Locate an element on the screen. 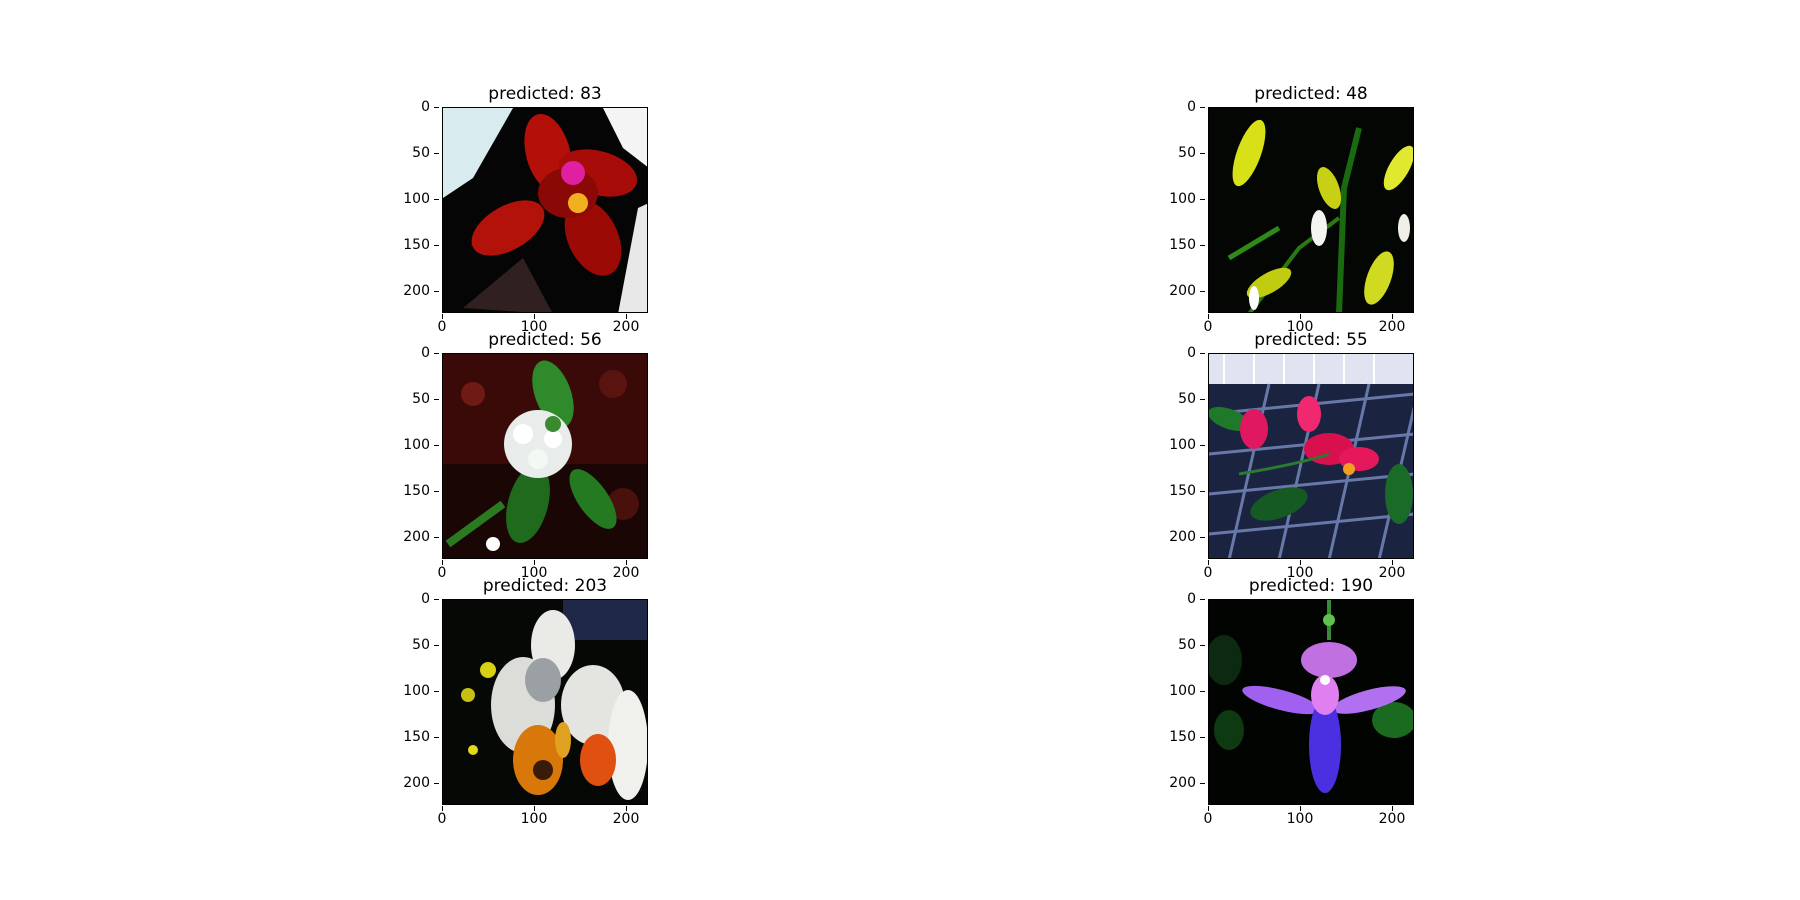 This screenshot has height=900, width=1800. purple-orchid-icon is located at coordinates (1311, 702).